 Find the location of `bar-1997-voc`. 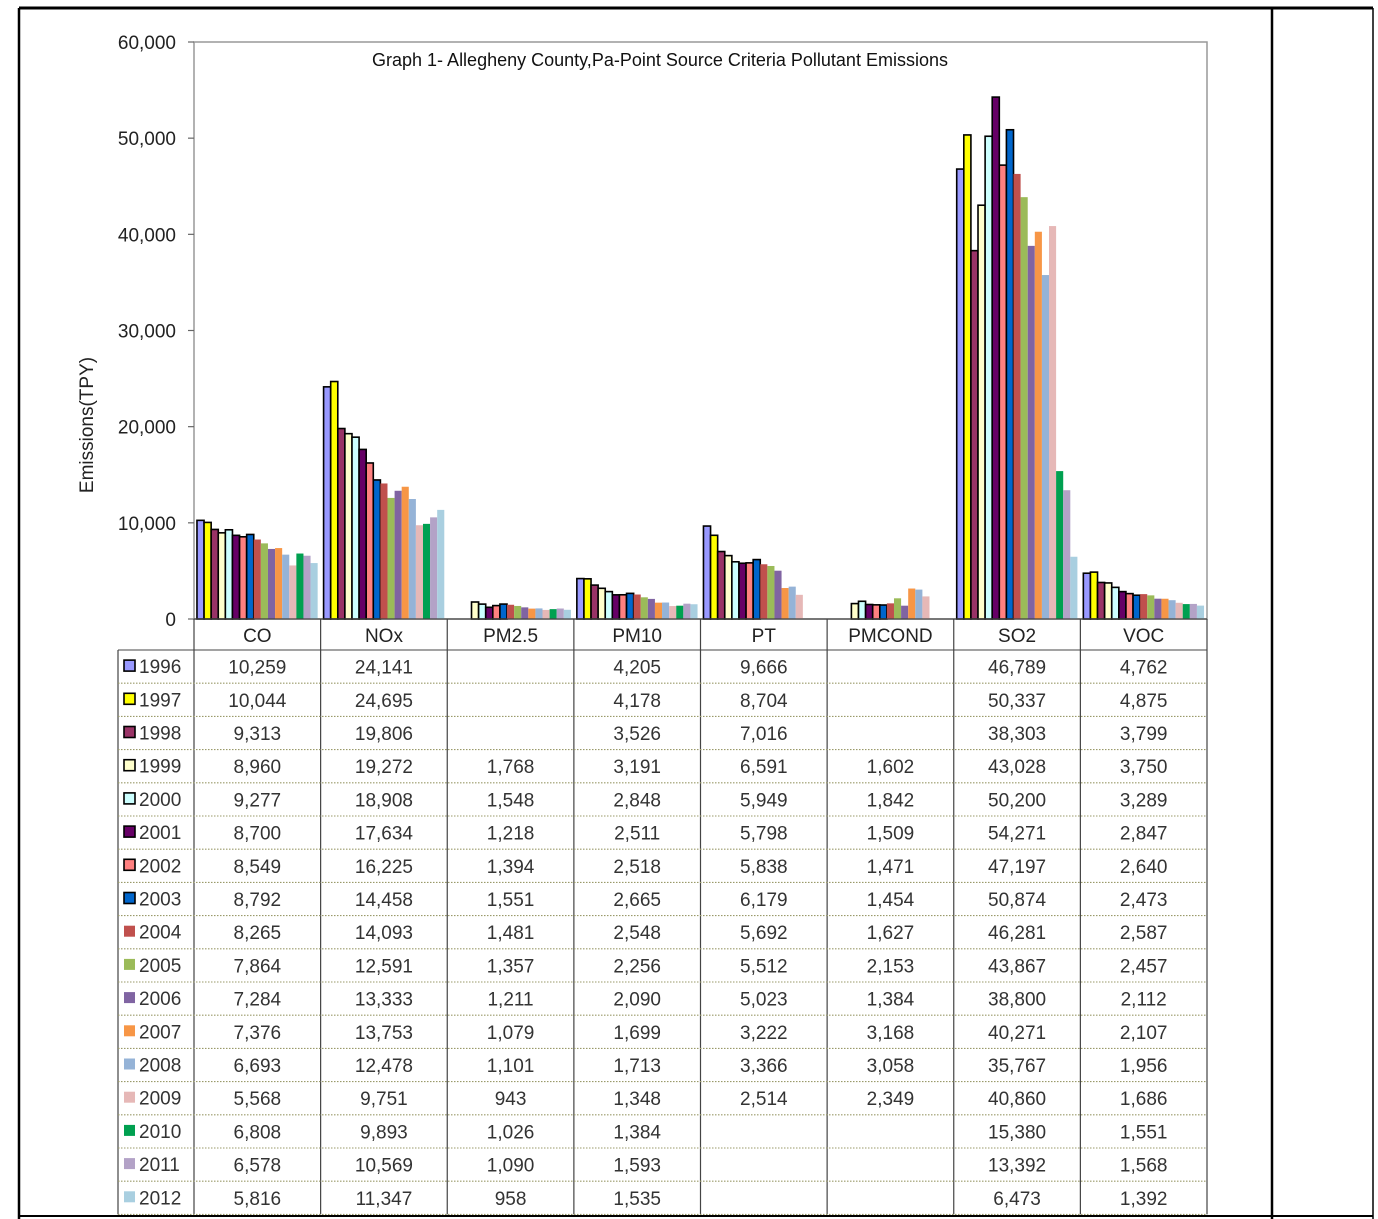

bar-1997-voc is located at coordinates (1094, 595).